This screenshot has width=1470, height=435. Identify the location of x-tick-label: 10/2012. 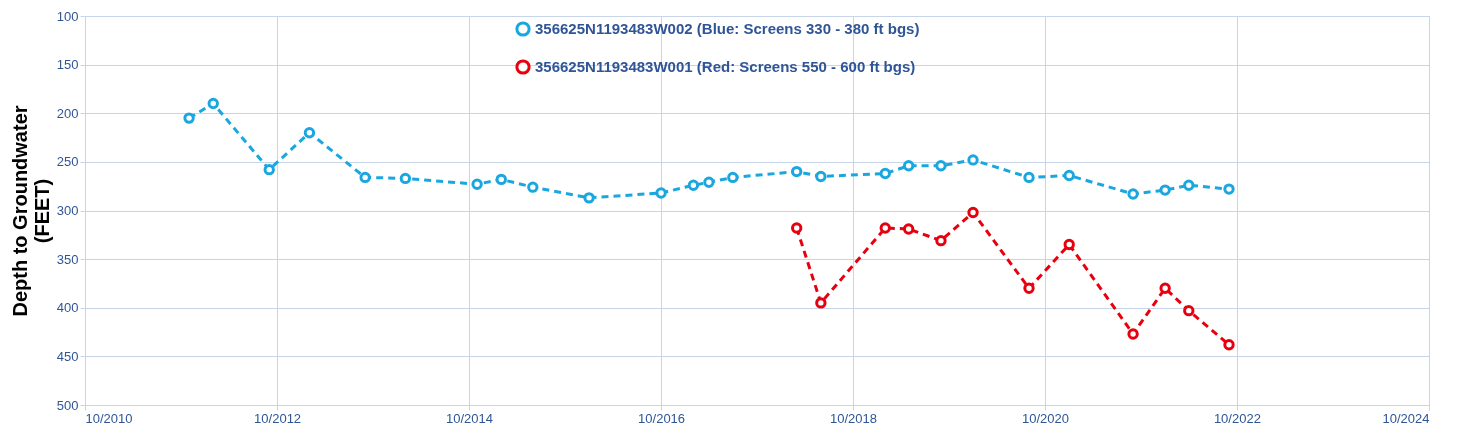
(278, 418).